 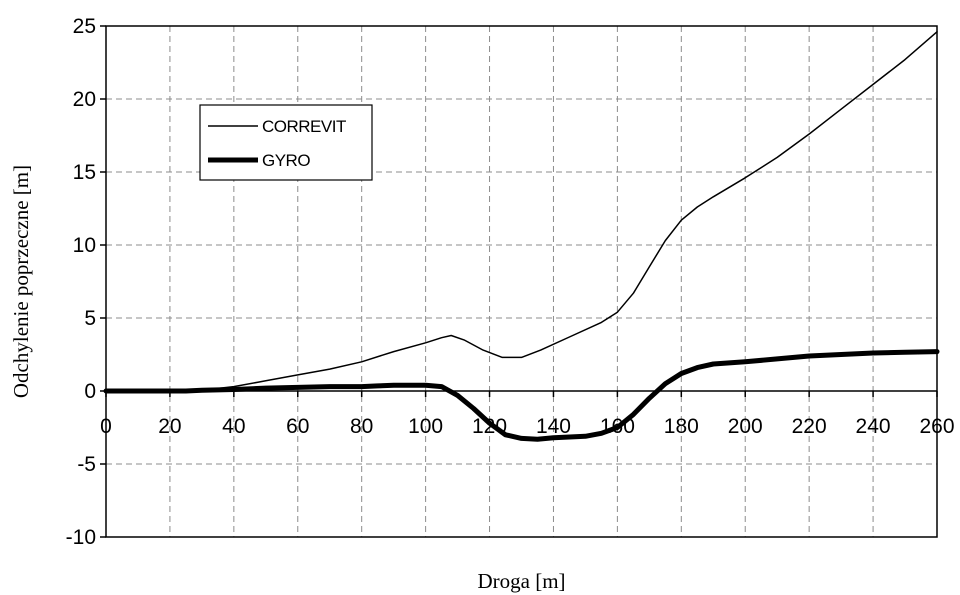 What do you see at coordinates (106, 426) in the screenshot?
I see `x-tick-label: 0` at bounding box center [106, 426].